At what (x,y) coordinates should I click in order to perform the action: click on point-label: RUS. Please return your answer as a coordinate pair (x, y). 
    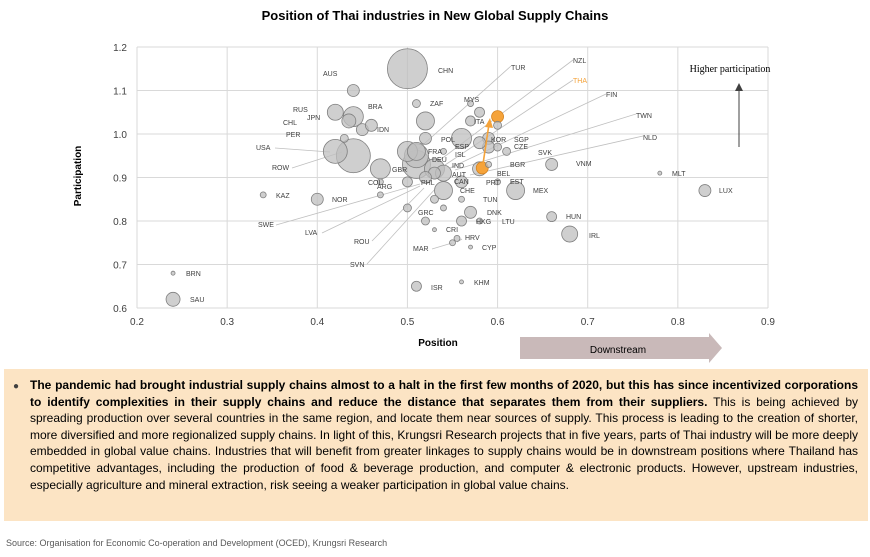
    Looking at the image, I should click on (300, 110).